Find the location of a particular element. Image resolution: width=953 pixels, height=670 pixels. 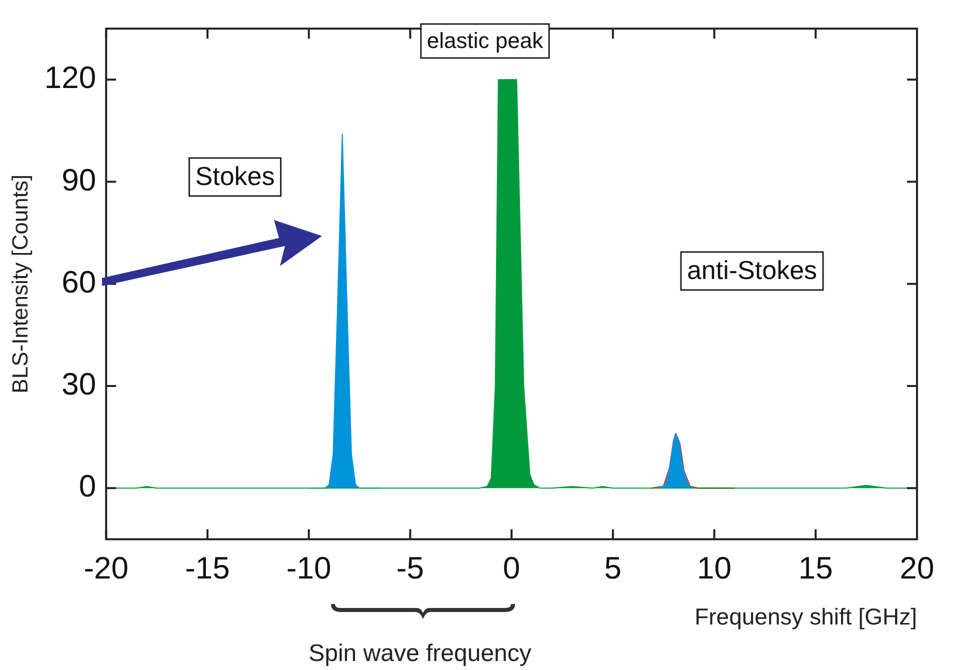

y-tick-label: 30 is located at coordinates (79, 384).